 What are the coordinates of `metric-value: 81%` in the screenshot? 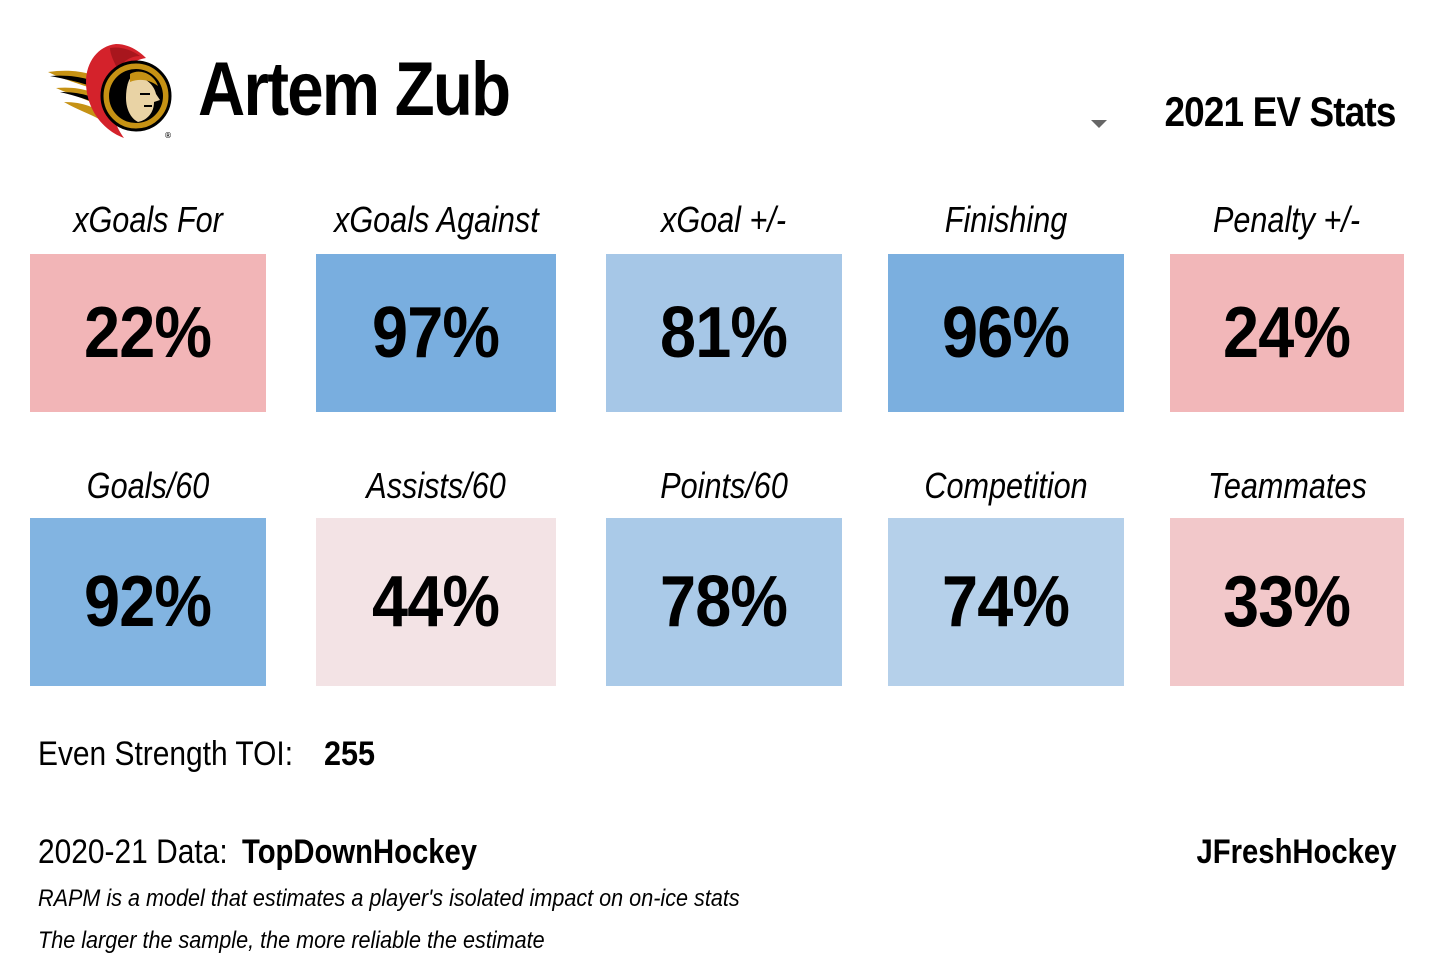 It's located at (724, 333).